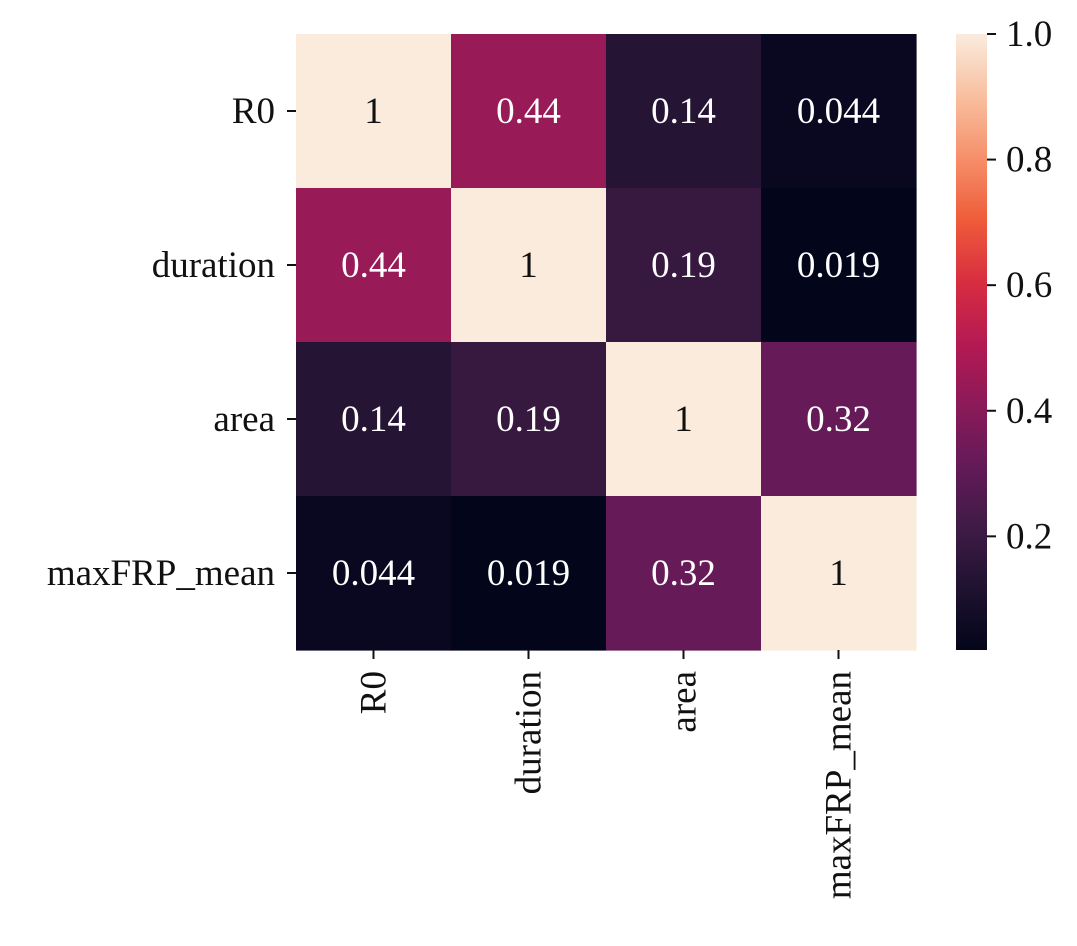 The image size is (1077, 946). I want to click on heatmap-cell-duration-maxfrp-mean, so click(839, 265).